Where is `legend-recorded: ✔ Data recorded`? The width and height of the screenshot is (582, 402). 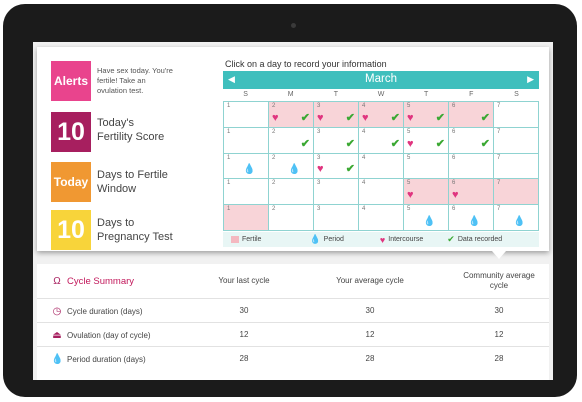 legend-recorded: ✔ Data recorded is located at coordinates (475, 239).